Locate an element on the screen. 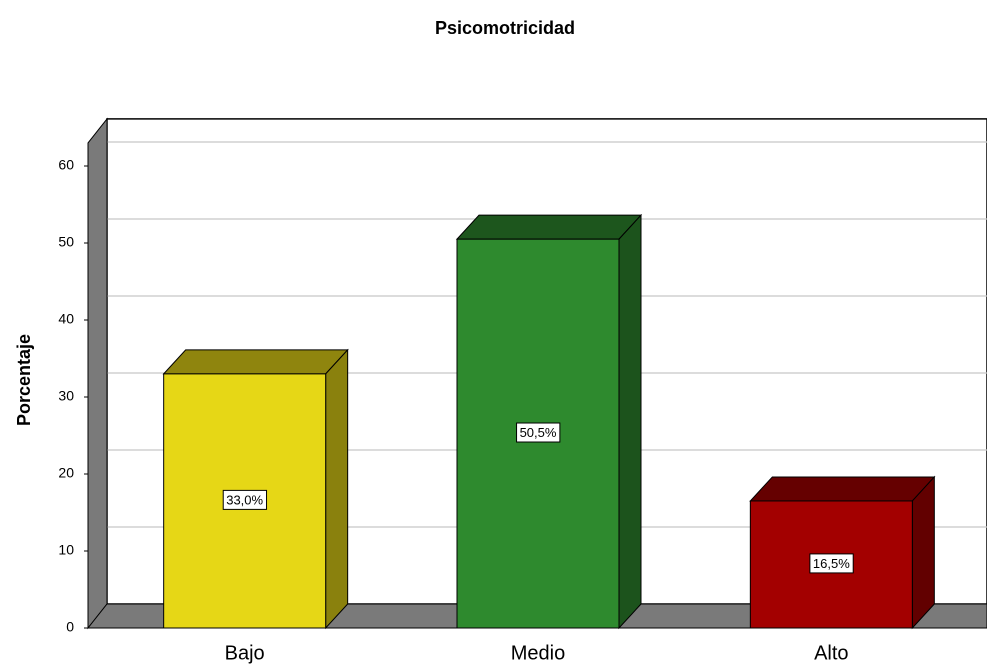  y-tick-label: 10 is located at coordinates (66, 550).